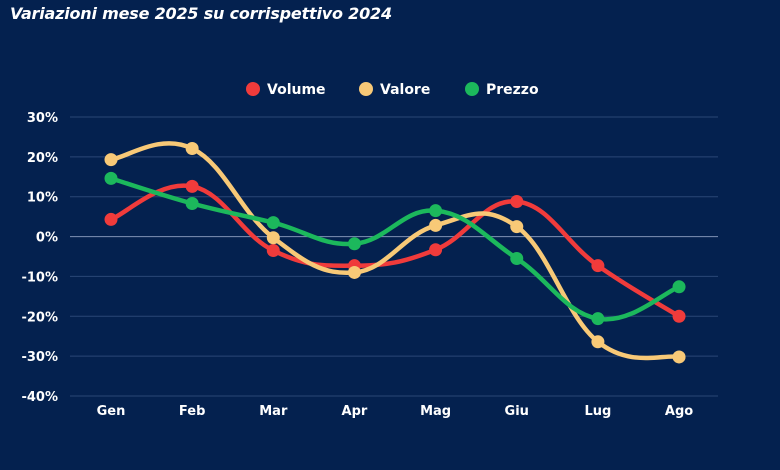 The height and width of the screenshot is (470, 780). I want to click on x-tick-label: Apr, so click(355, 411).